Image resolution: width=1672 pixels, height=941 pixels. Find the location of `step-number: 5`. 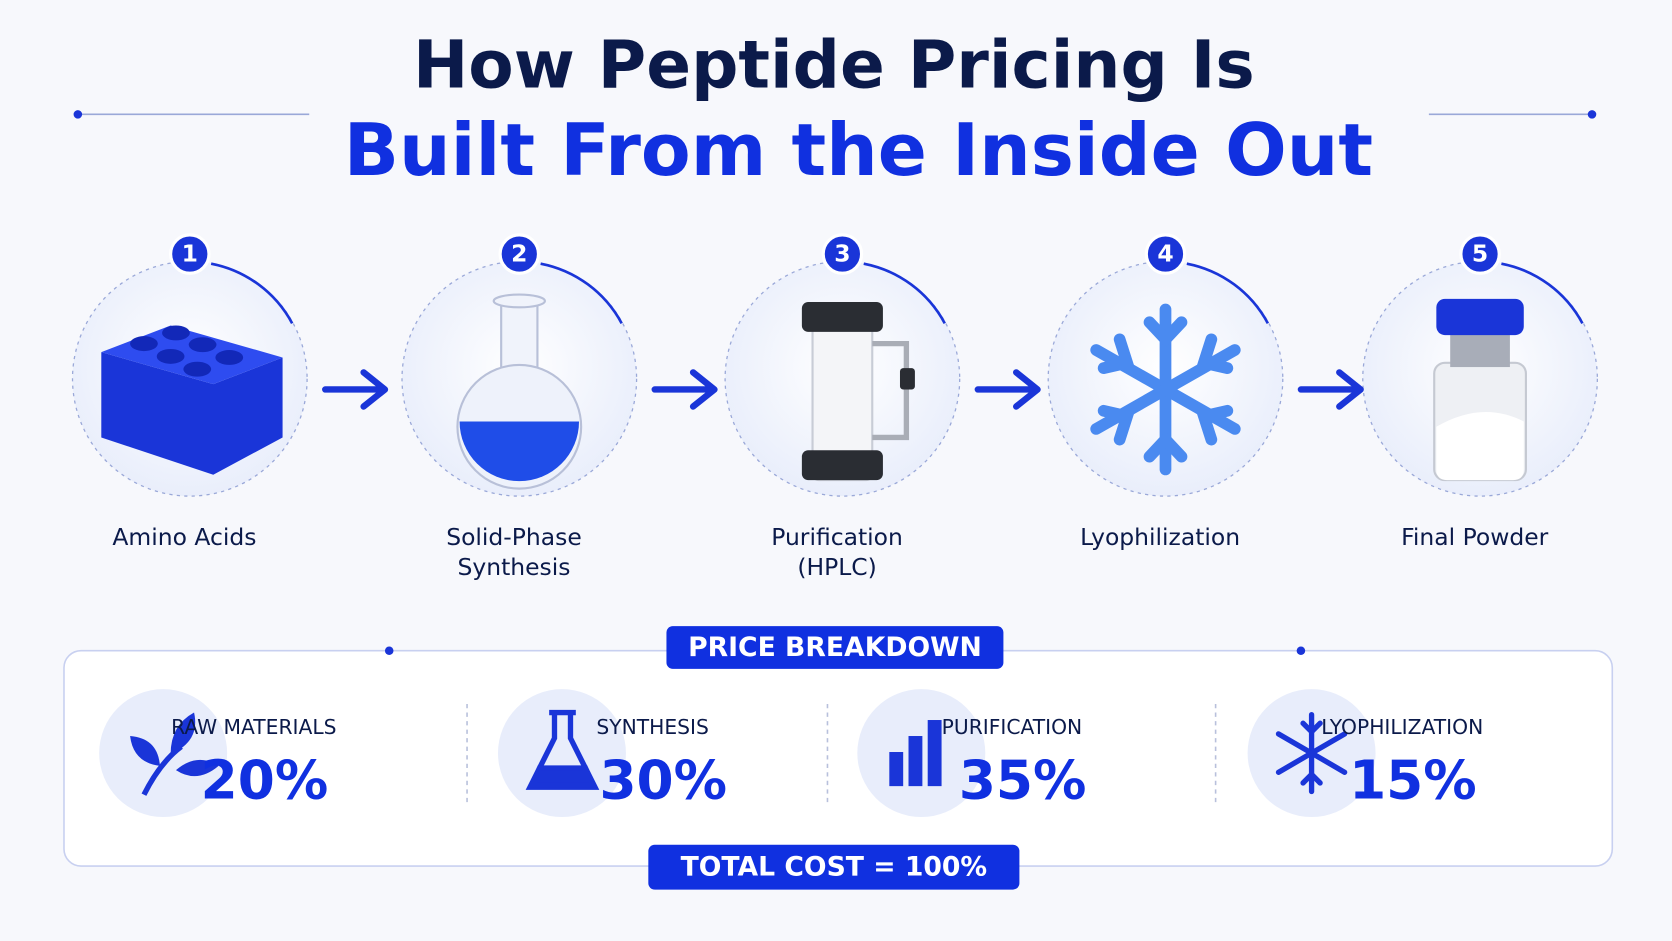

step-number: 5 is located at coordinates (1480, 254).